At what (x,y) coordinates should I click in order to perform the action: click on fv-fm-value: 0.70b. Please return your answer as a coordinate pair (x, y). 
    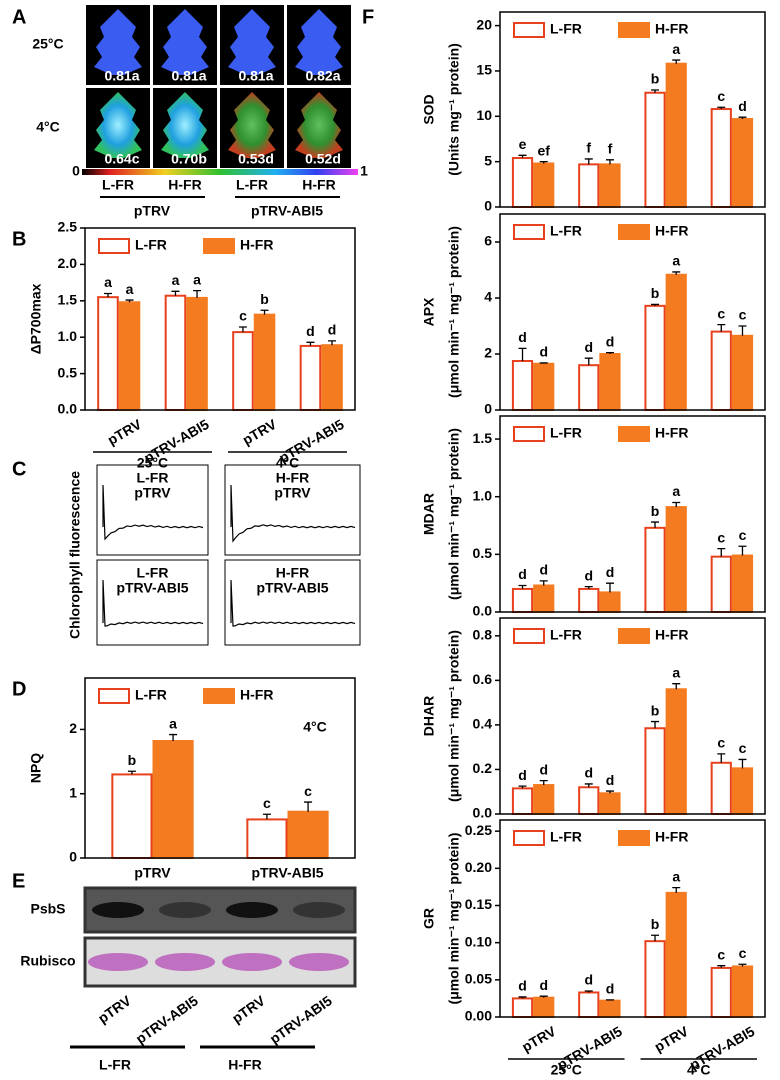
    Looking at the image, I should click on (189, 159).